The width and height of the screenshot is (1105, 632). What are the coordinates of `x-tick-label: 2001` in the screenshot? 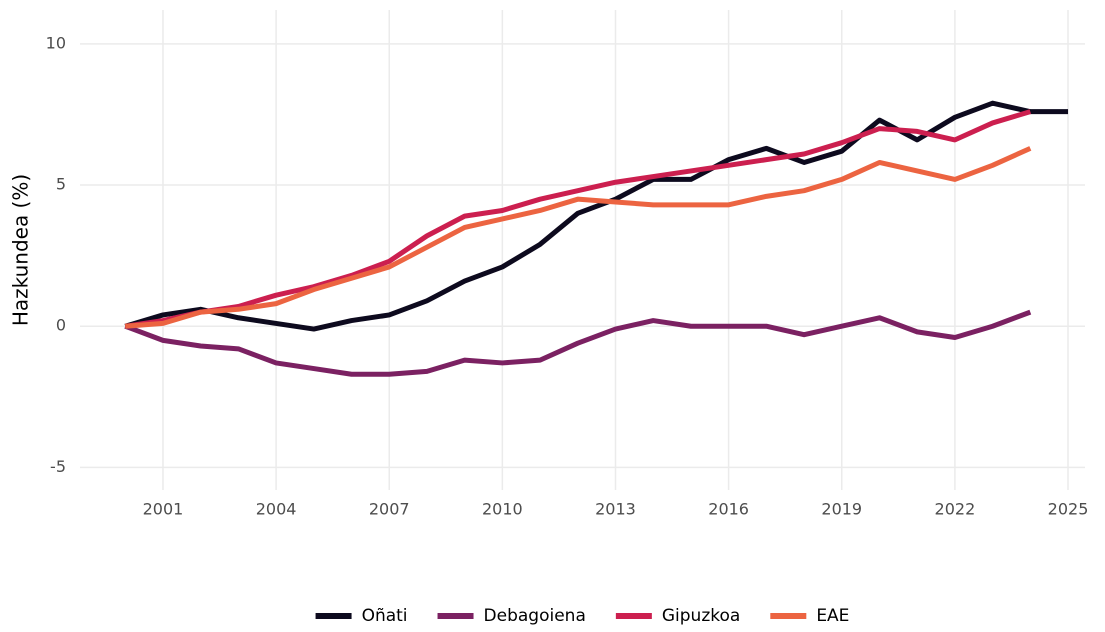 It's located at (163, 509).